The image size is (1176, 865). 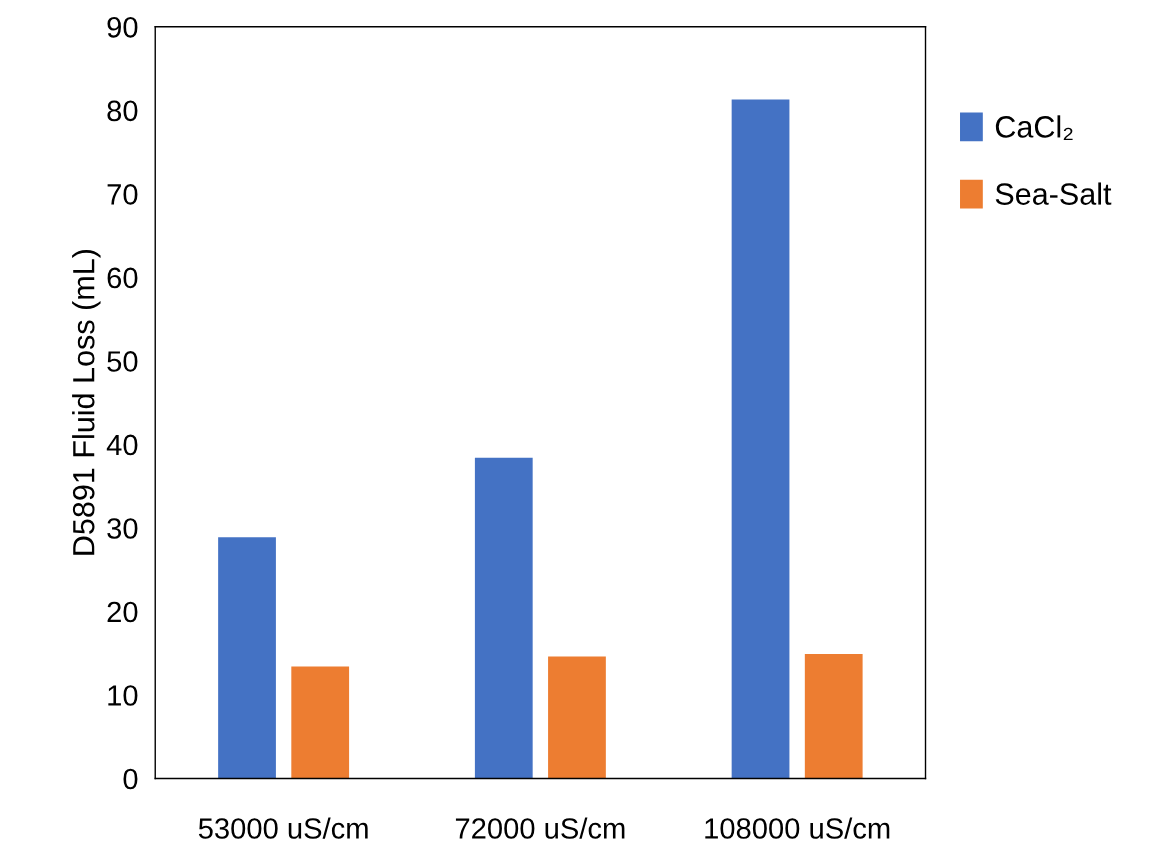 What do you see at coordinates (86, 402) in the screenshot?
I see `y-axis-title: D5891 Fluid Loss (mL)` at bounding box center [86, 402].